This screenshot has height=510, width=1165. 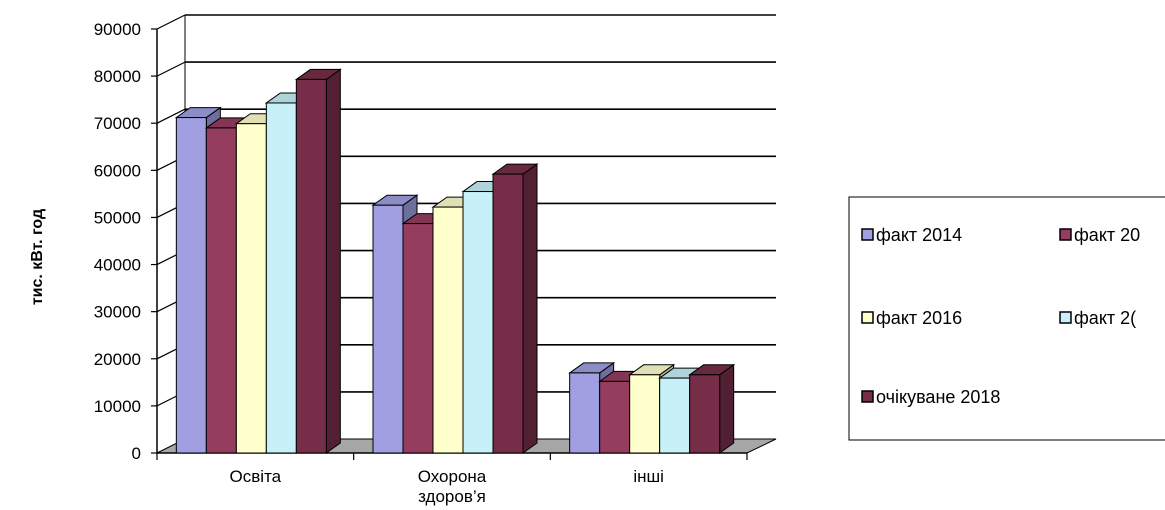 What do you see at coordinates (117, 123) in the screenshot?
I see `y-tick-label: 70000` at bounding box center [117, 123].